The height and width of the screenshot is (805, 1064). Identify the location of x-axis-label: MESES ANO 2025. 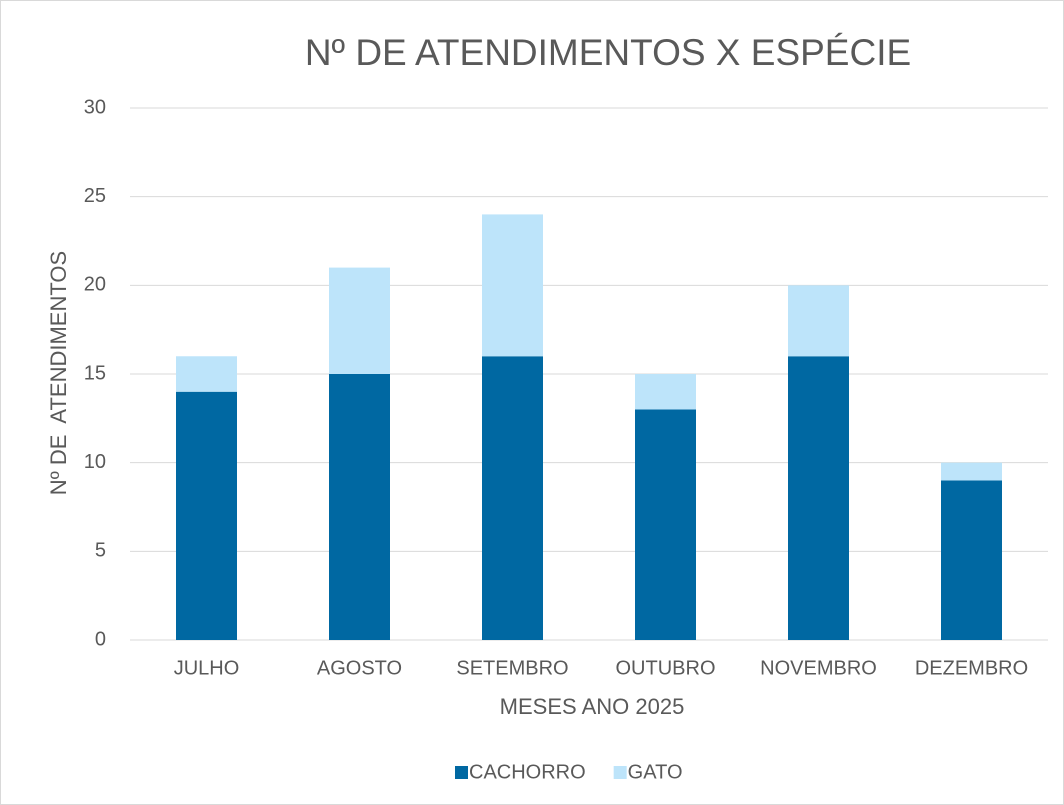
(592, 706).